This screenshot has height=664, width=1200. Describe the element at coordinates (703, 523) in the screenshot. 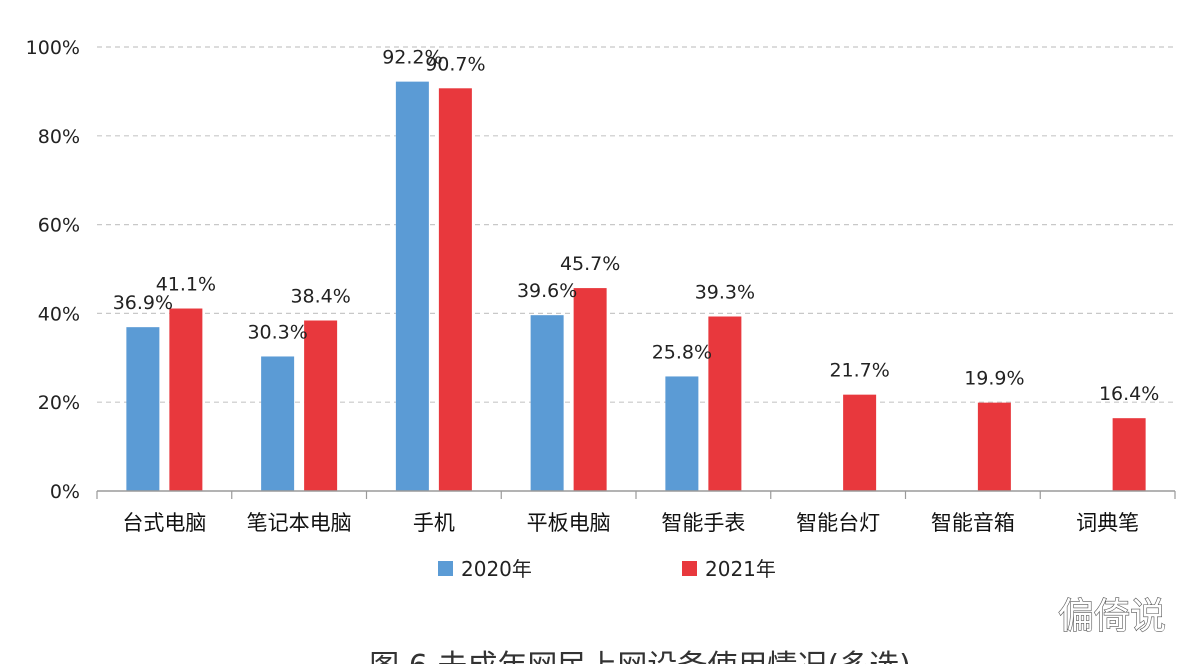

I see `x-category-label: 智能手表` at that location.